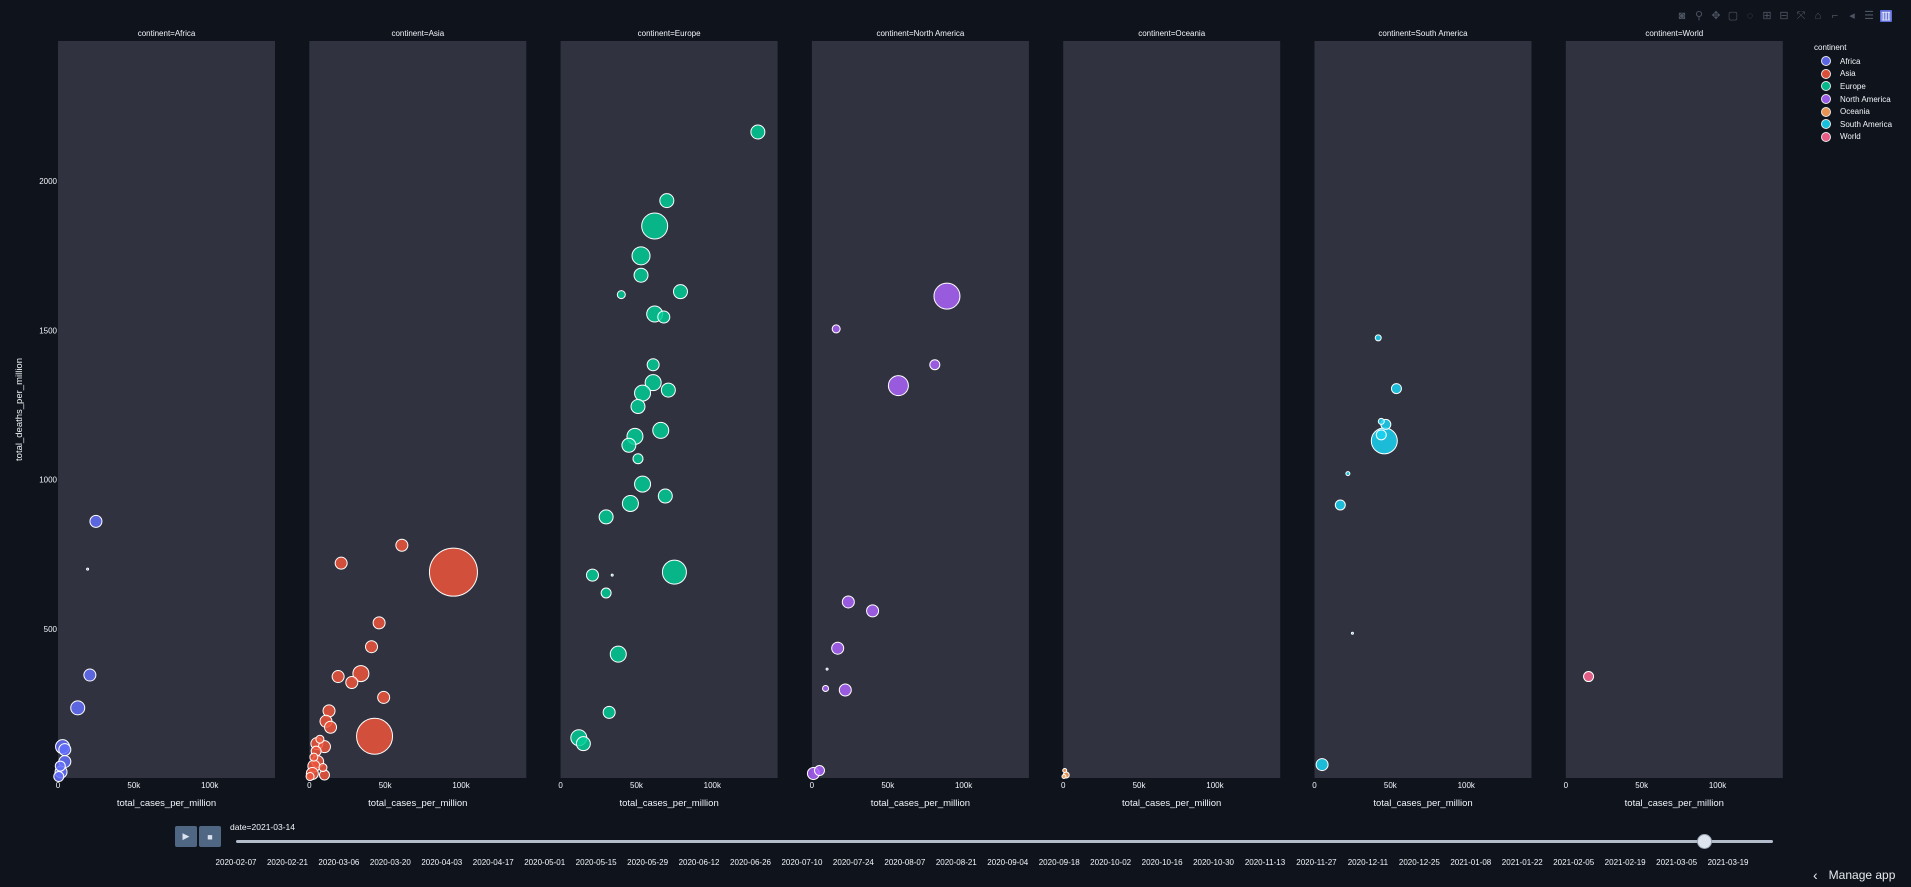 The width and height of the screenshot is (1911, 887). What do you see at coordinates (1423, 33) in the screenshot?
I see `facet-title: continent=South America` at bounding box center [1423, 33].